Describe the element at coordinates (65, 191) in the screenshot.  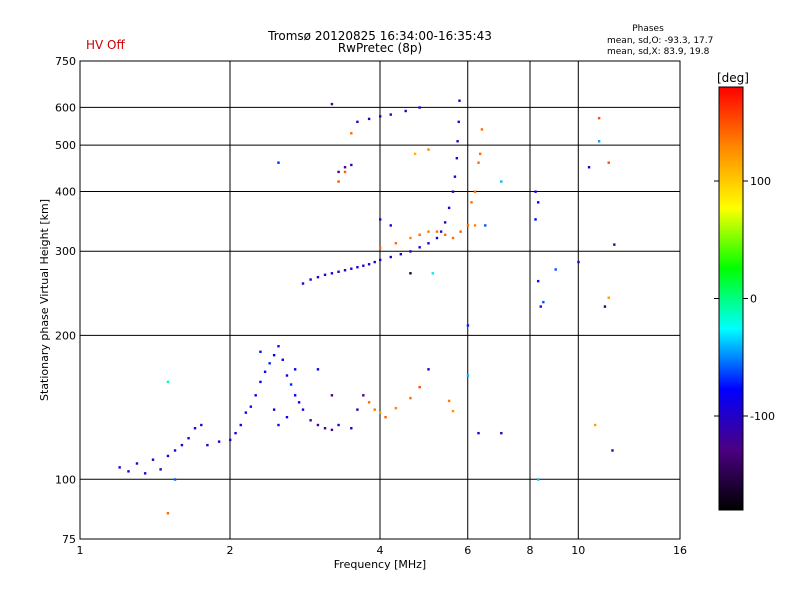
I see `y-tick-label: 400` at that location.